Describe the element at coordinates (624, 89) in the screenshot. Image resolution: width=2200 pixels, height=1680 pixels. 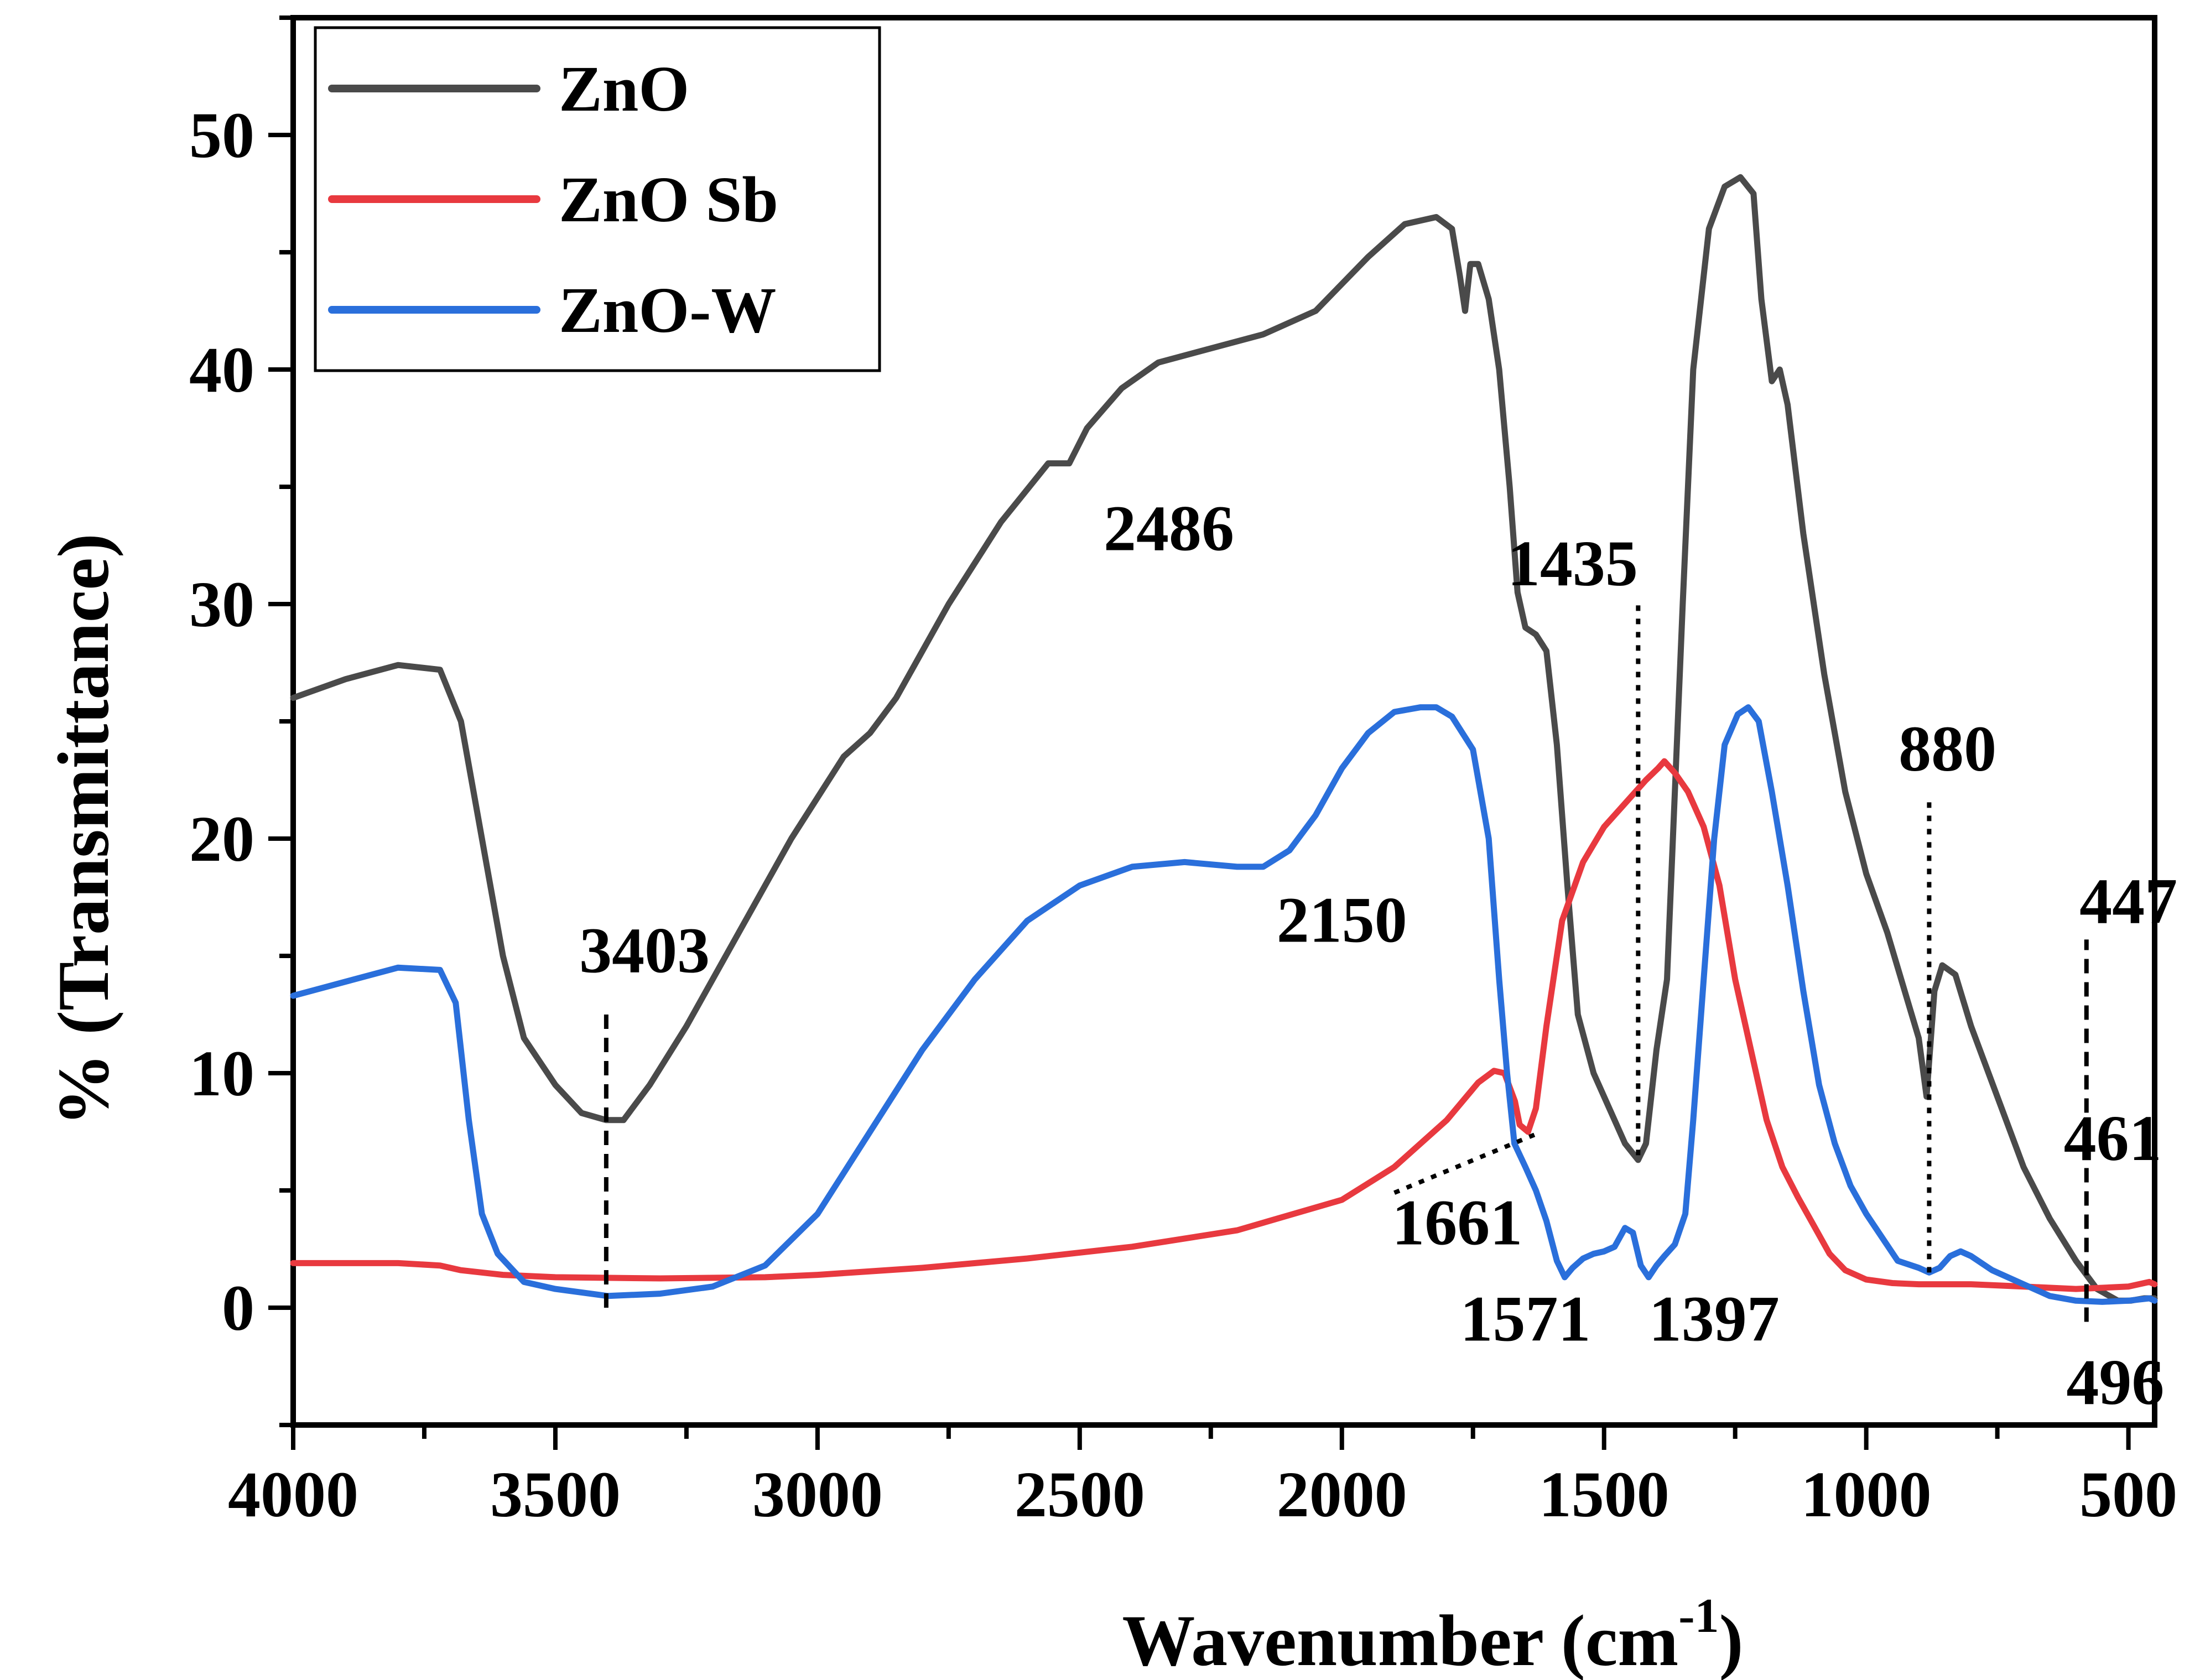
I see `legend-label-zno: ZnO` at that location.